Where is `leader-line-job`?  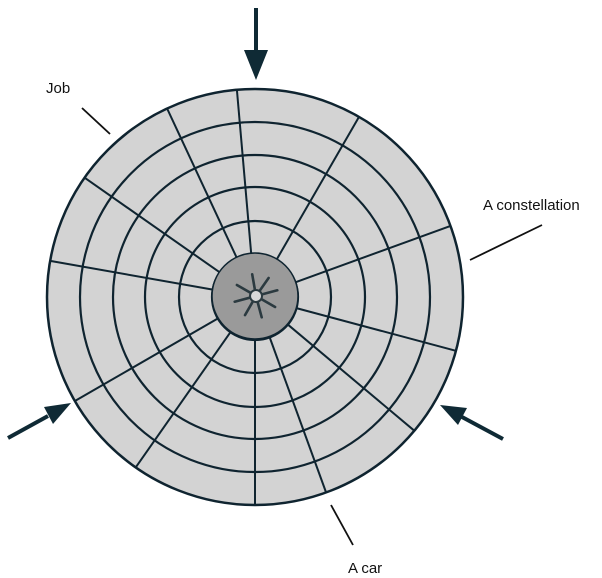 leader-line-job is located at coordinates (96, 121).